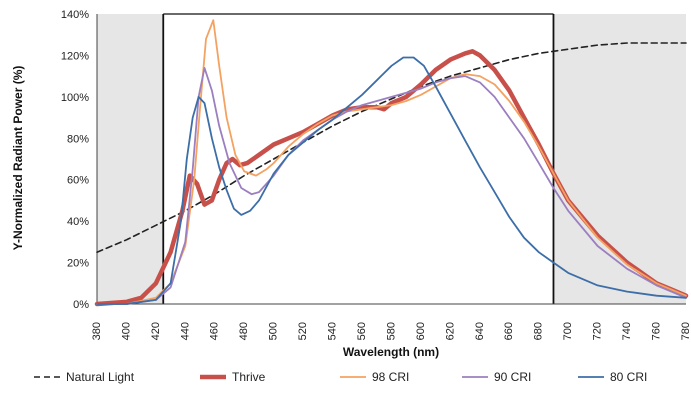 This screenshot has height=410, width=691. What do you see at coordinates (303, 331) in the screenshot?
I see `x-tick-label: 520` at bounding box center [303, 331].